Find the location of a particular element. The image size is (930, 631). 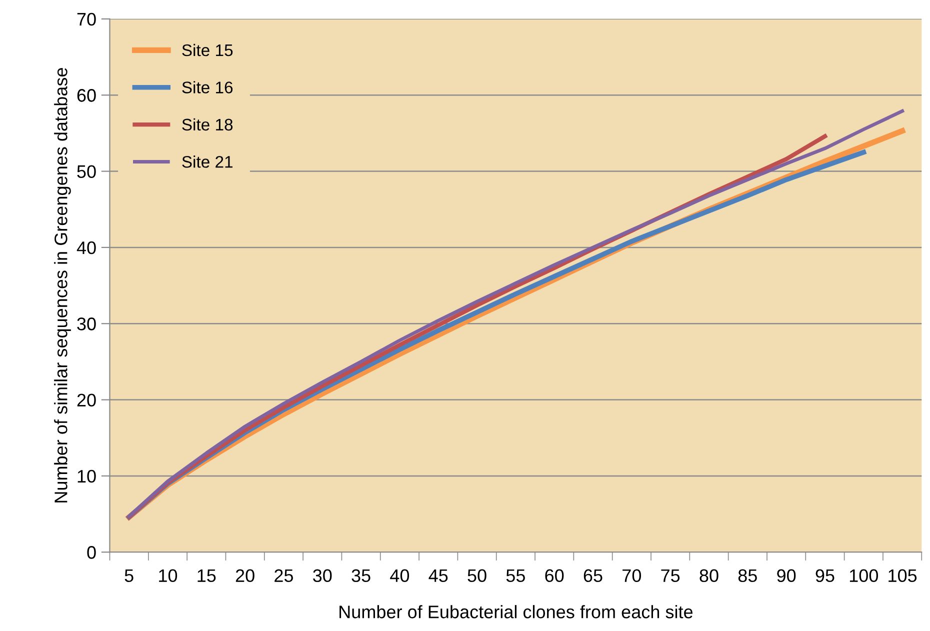

x-tick-label: 60 is located at coordinates (554, 575).